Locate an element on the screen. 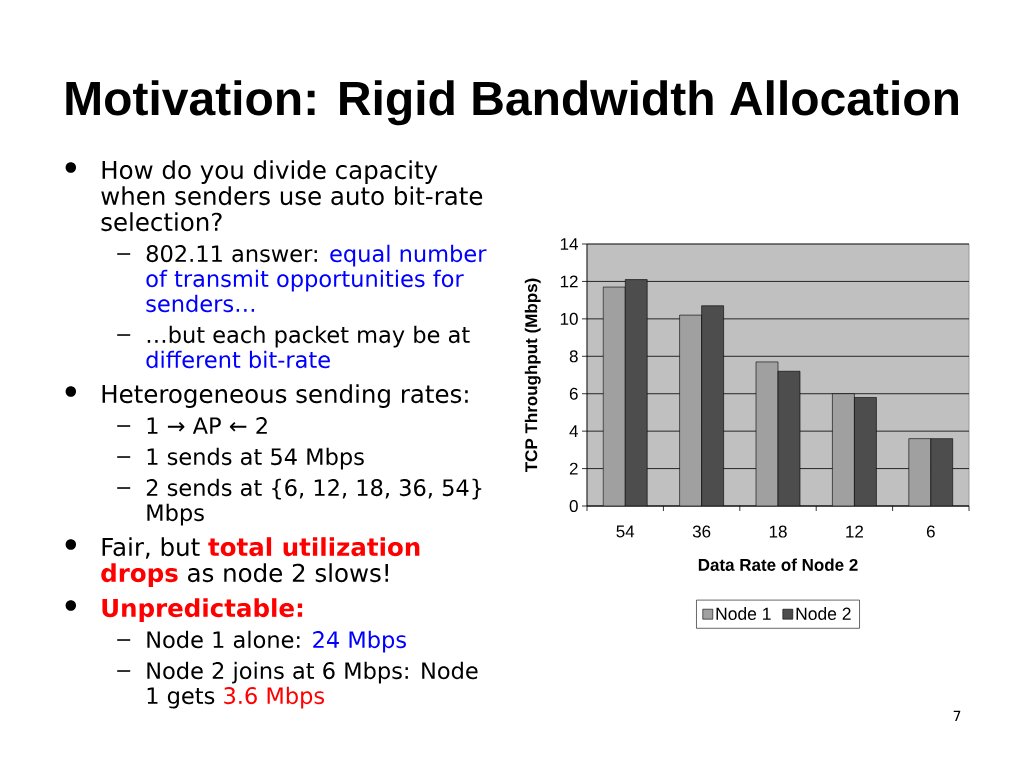  text: 1 gets is located at coordinates (181, 698).